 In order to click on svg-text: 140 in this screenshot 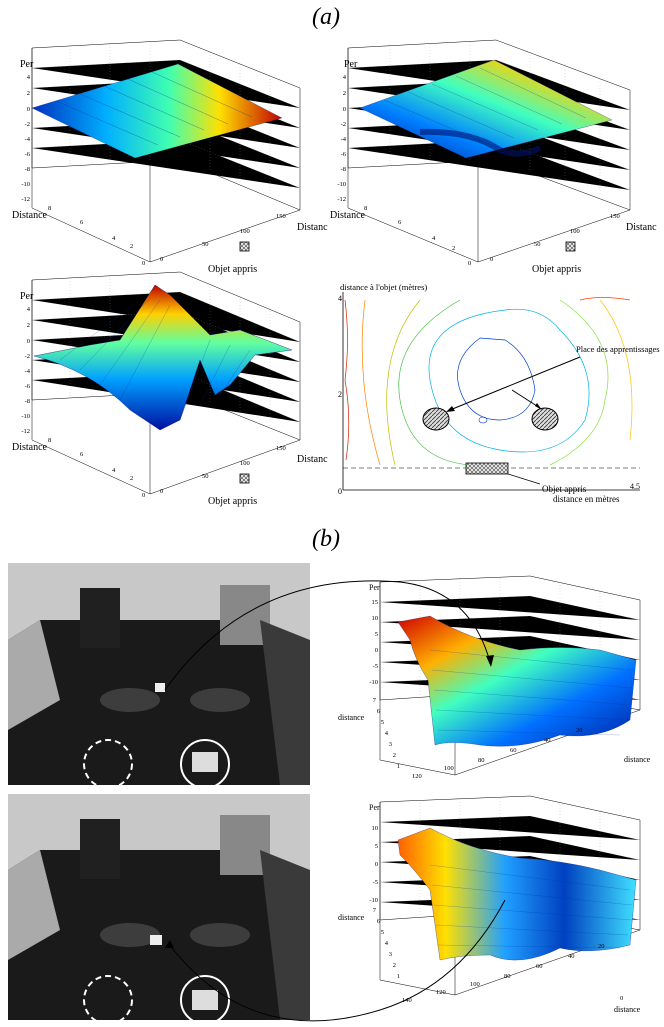, I will do `click(407, 1000)`.